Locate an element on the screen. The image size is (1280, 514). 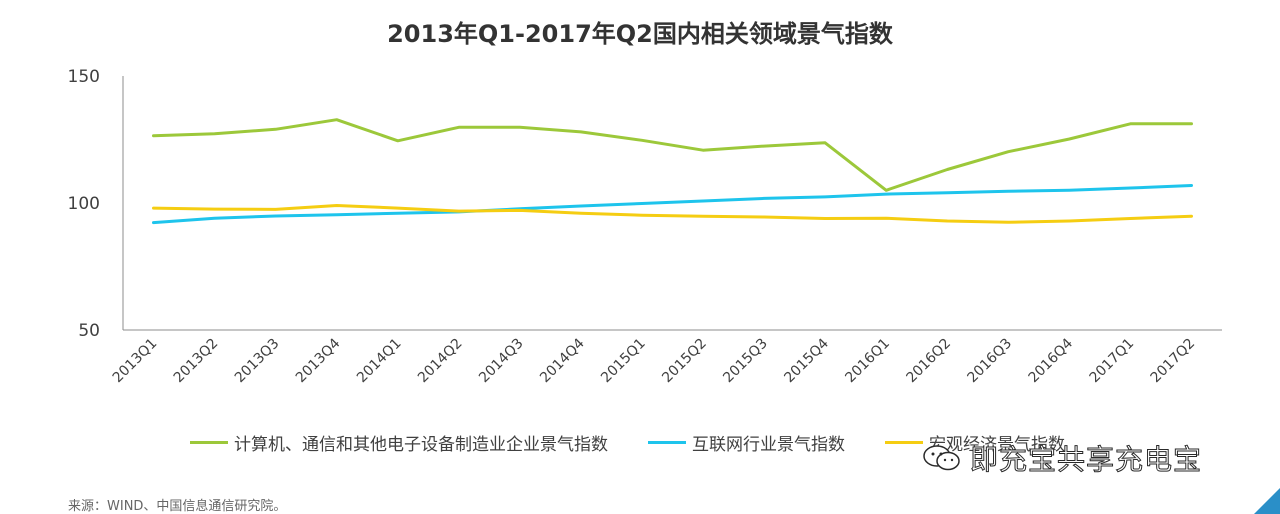
watermark-text: 即充宝共享充电宝 is located at coordinates (1086, 460).